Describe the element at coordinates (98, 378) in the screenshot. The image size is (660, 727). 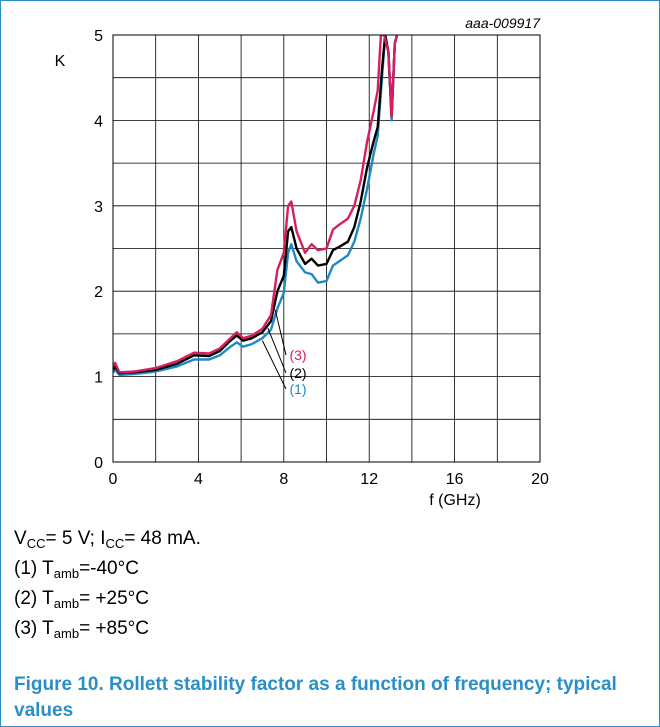
I see `y-tick-label: 1` at that location.